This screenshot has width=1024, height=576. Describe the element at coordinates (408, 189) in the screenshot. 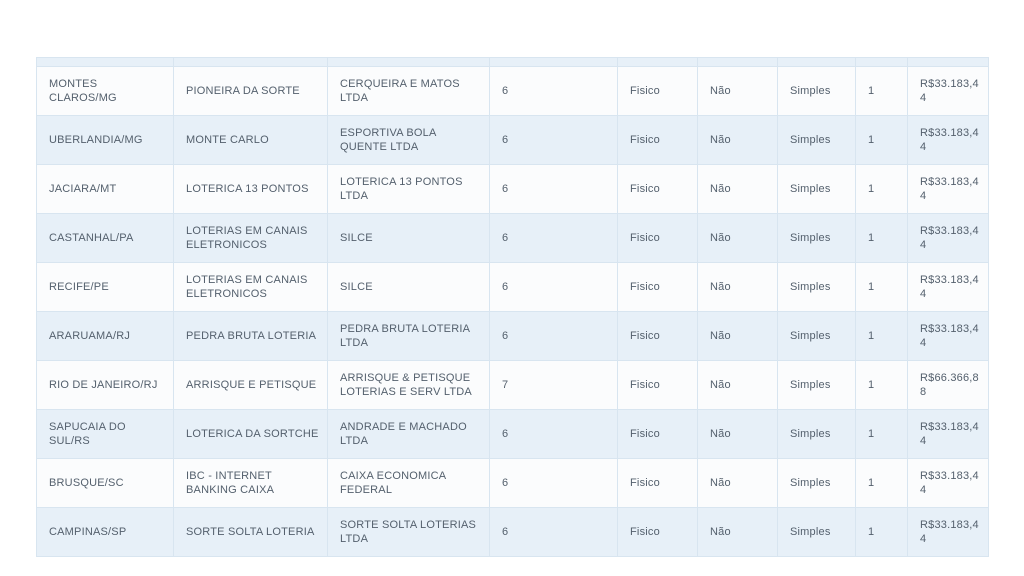

I see `table-cell: LOTERICA 13 PONTOS LTDA` at that location.